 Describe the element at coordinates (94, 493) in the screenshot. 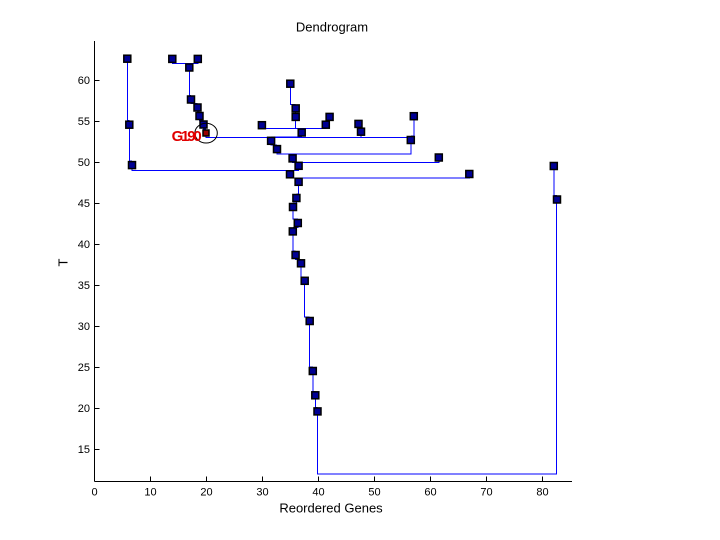

I see `svg-text: 0` at that location.